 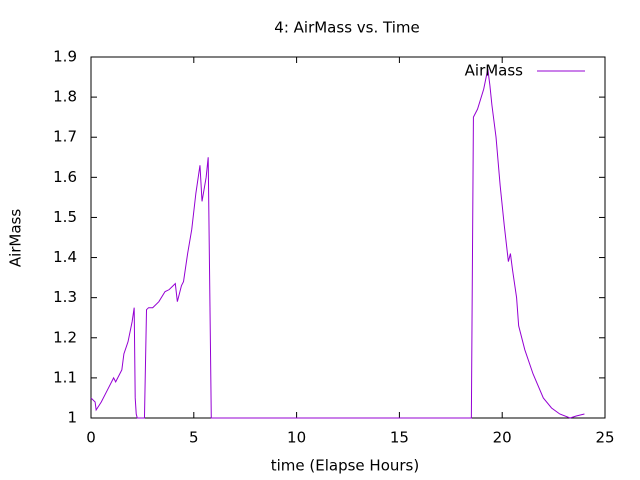 What do you see at coordinates (65, 297) in the screenshot?
I see `y-tick-label: 1.3` at bounding box center [65, 297].